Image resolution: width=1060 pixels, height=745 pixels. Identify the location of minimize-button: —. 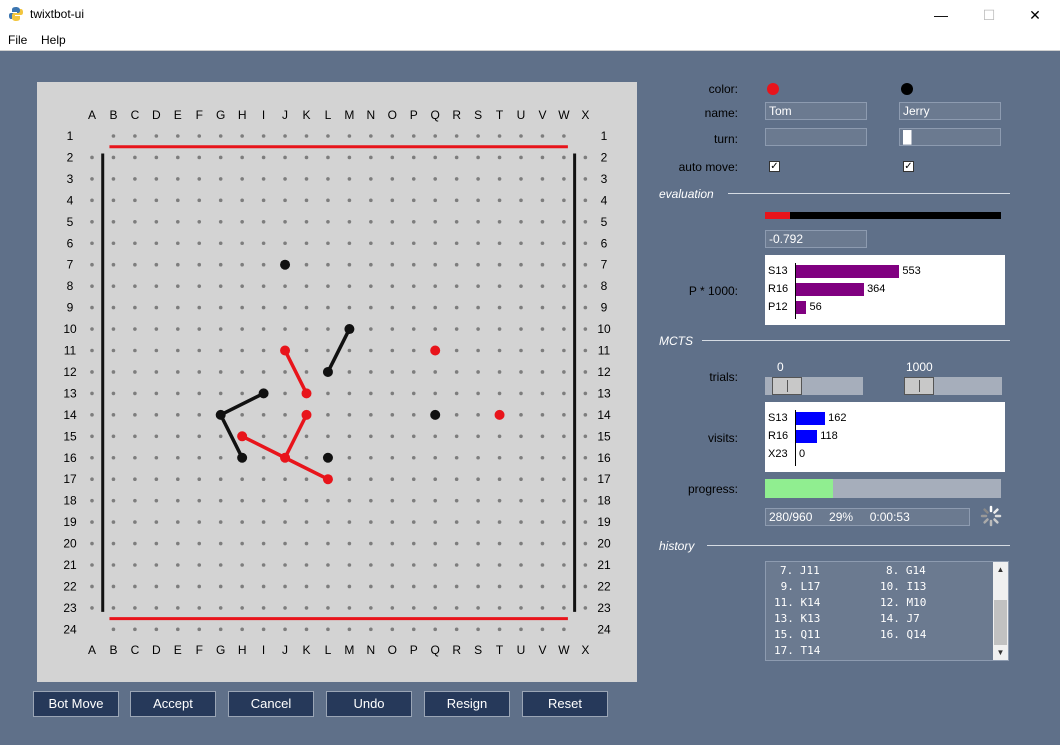
(941, 15).